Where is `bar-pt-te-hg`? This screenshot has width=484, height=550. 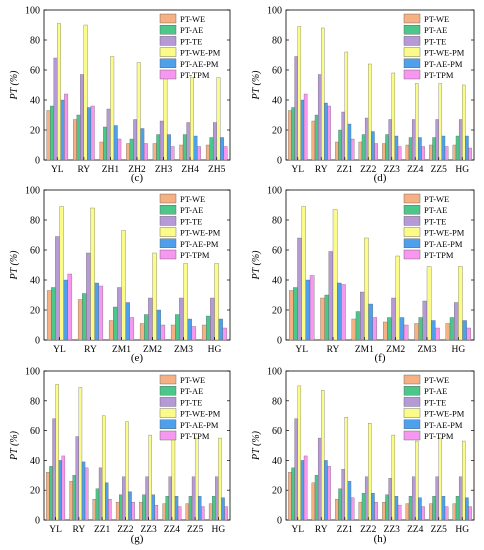
bar-pt-te-hg is located at coordinates (460, 498).